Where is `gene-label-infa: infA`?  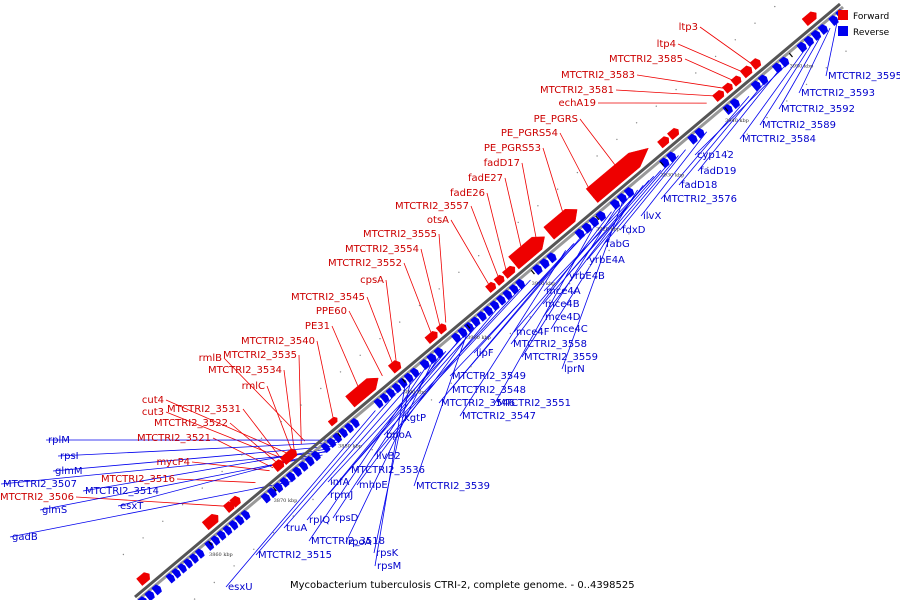 gene-label-infa: infA is located at coordinates (340, 482).